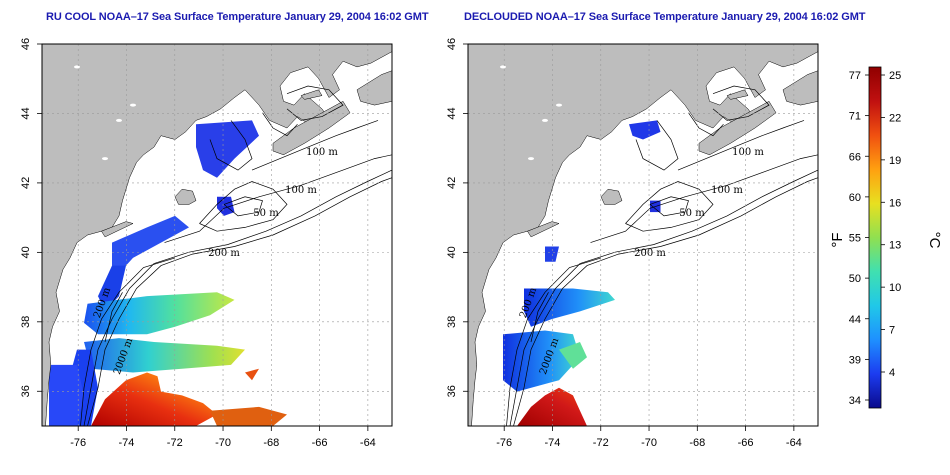 This screenshot has height=475, width=950. Describe the element at coordinates (895, 203) in the screenshot. I see `celsius-tick: 16` at that location.